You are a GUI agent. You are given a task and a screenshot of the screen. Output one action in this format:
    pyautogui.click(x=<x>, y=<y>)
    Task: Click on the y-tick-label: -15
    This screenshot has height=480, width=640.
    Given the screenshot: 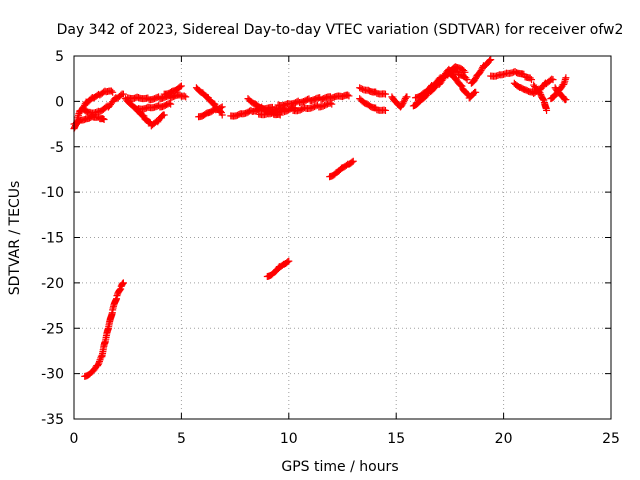 What is the action you would take?
    pyautogui.click(x=52, y=239)
    